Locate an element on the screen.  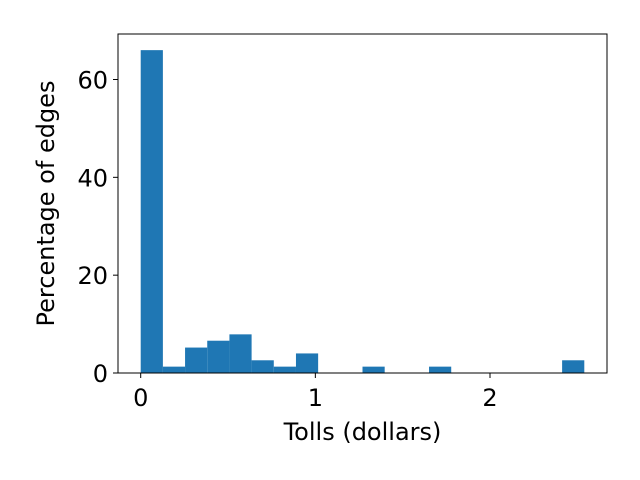
x-tick-label: 1 is located at coordinates (315, 398).